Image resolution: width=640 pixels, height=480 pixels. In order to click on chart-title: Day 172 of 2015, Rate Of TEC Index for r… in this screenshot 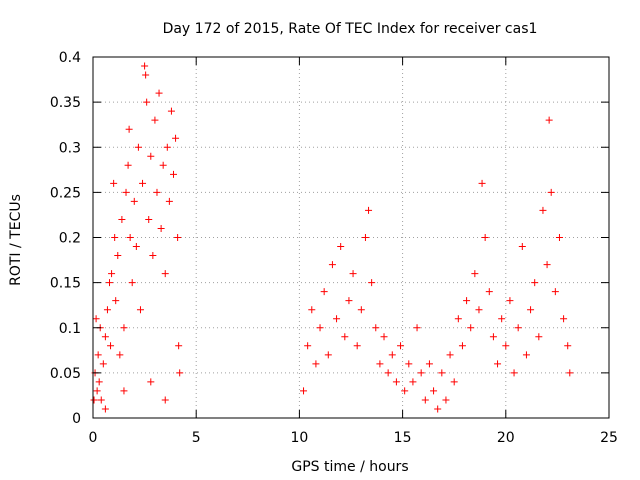, I will do `click(350, 29)`.